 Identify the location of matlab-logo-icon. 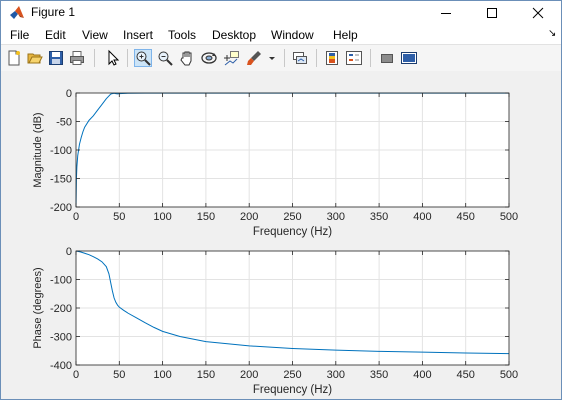
(17, 13).